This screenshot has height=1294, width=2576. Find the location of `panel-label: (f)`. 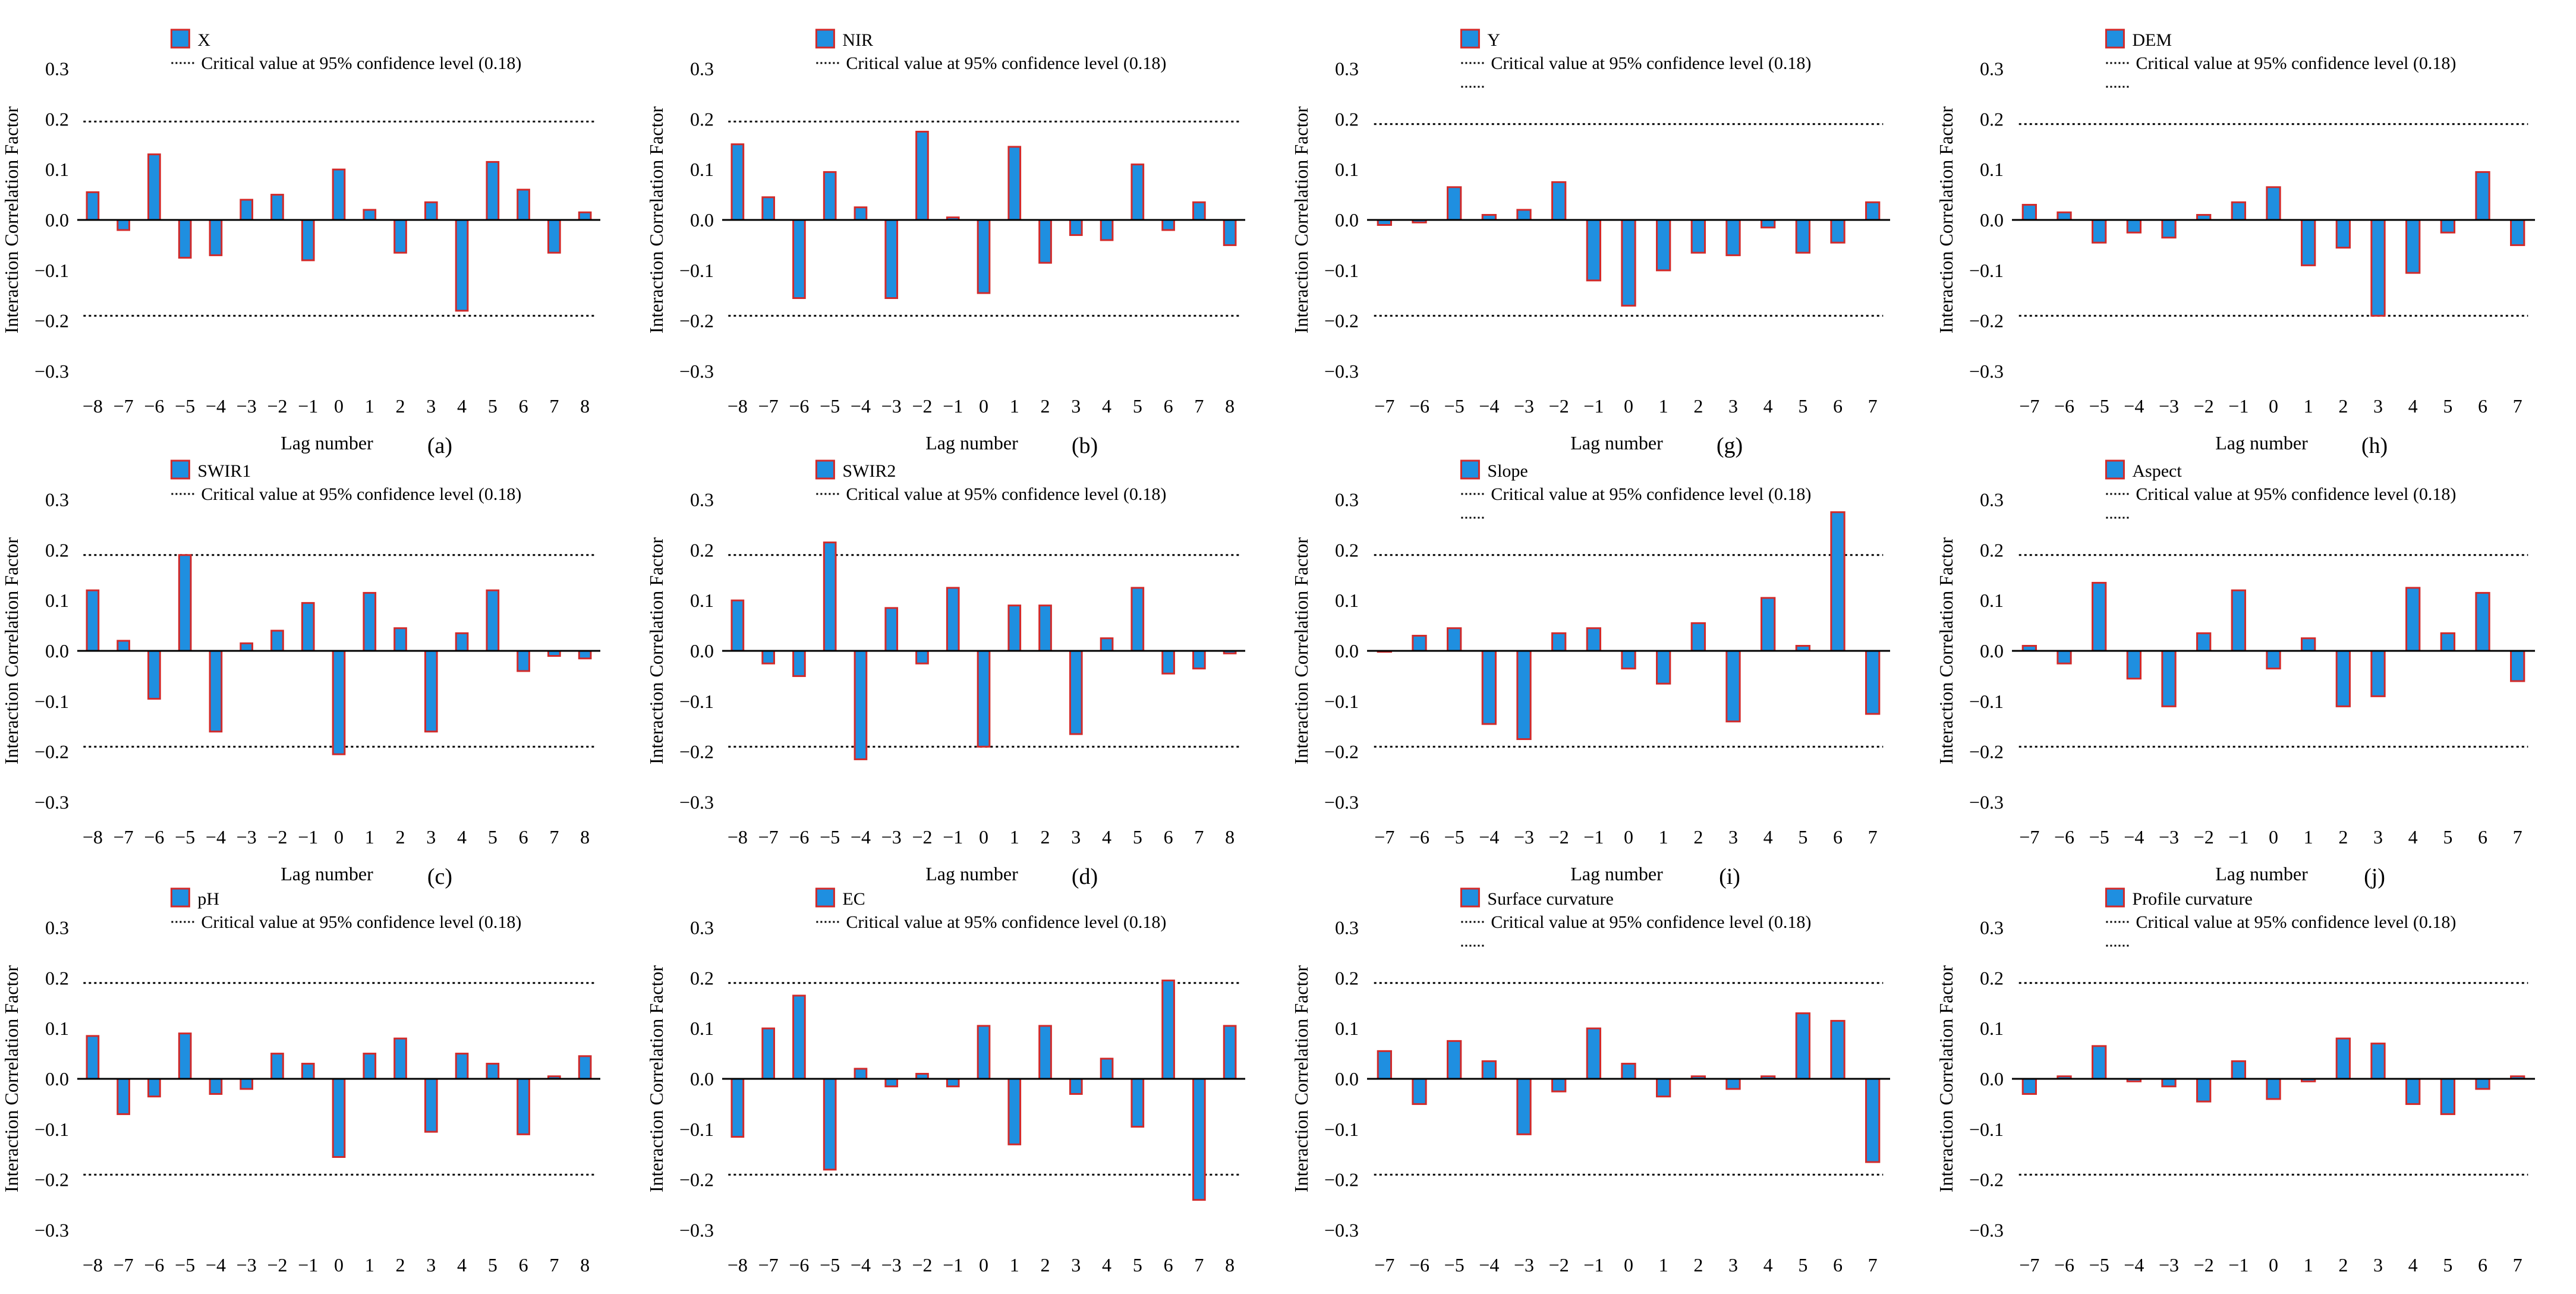

panel-label: (f) is located at coordinates (1084, 1293).